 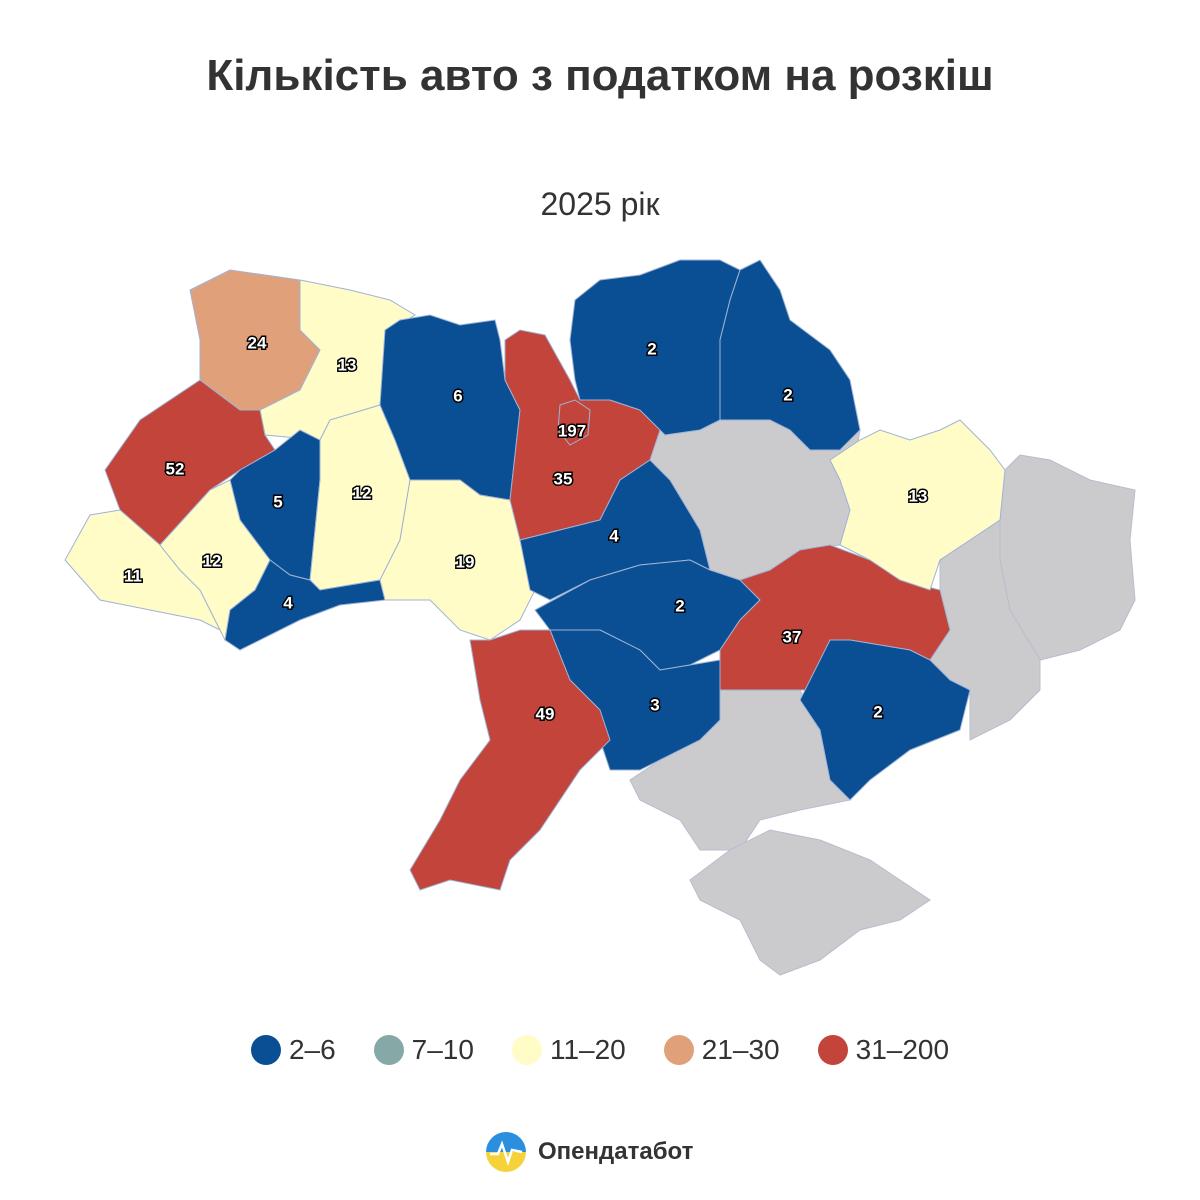 What do you see at coordinates (545, 713) in the screenshot?
I see `region-value: 49` at bounding box center [545, 713].